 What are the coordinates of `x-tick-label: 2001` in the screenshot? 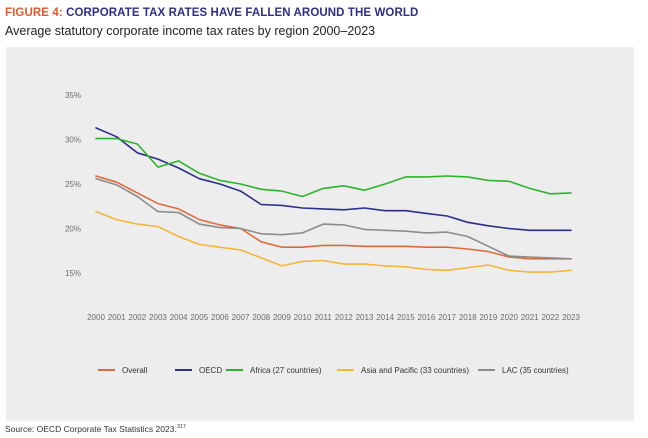 It's located at (117, 317).